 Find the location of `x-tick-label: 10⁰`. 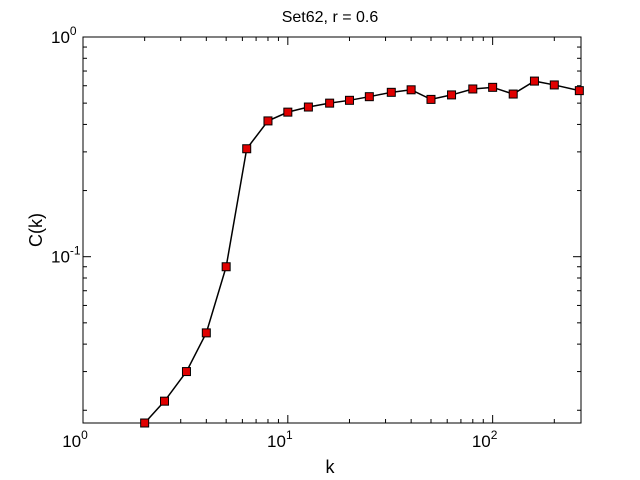

x-tick-label: 10⁰ is located at coordinates (75, 439).